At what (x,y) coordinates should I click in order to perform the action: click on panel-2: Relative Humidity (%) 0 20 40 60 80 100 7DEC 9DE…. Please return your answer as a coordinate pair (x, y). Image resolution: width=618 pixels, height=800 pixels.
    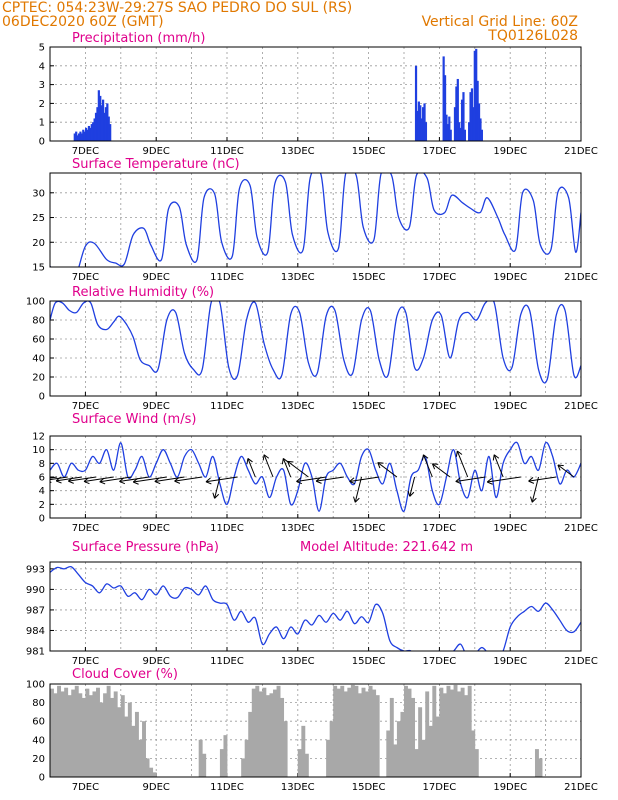
    Looking at the image, I should click on (312, 348).